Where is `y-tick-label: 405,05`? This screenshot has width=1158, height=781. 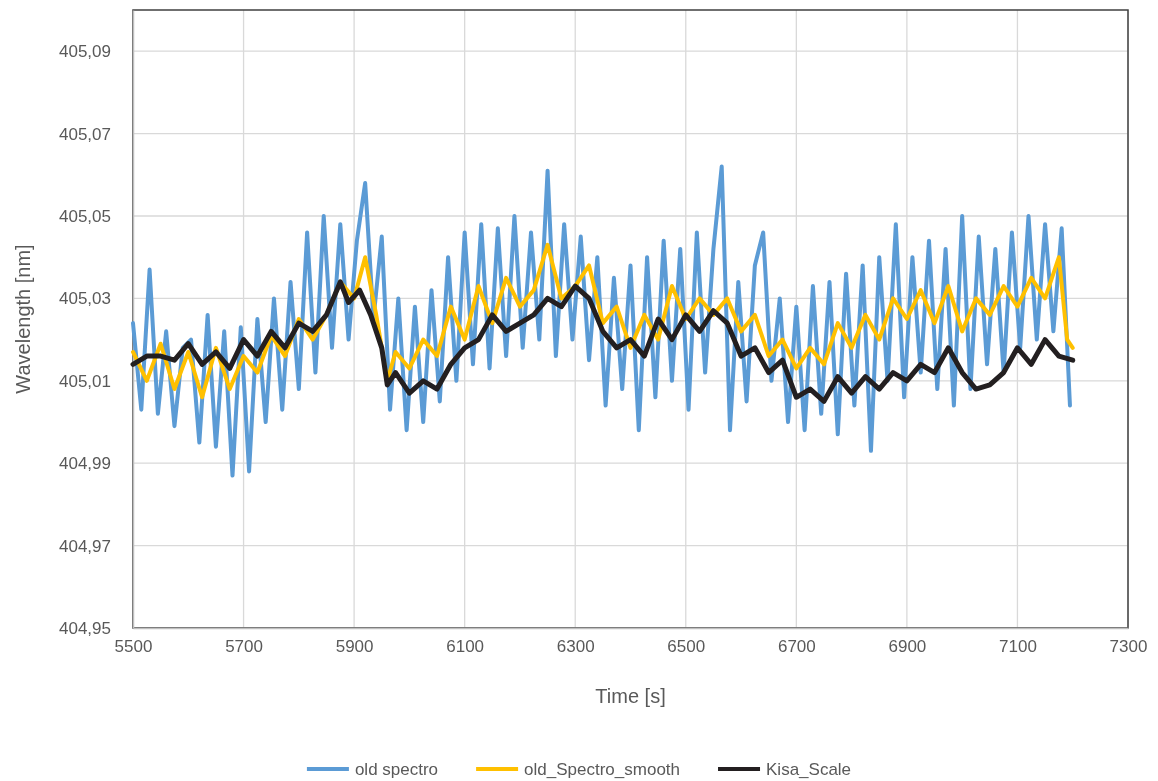 y-tick-label: 405,05 is located at coordinates (85, 216).